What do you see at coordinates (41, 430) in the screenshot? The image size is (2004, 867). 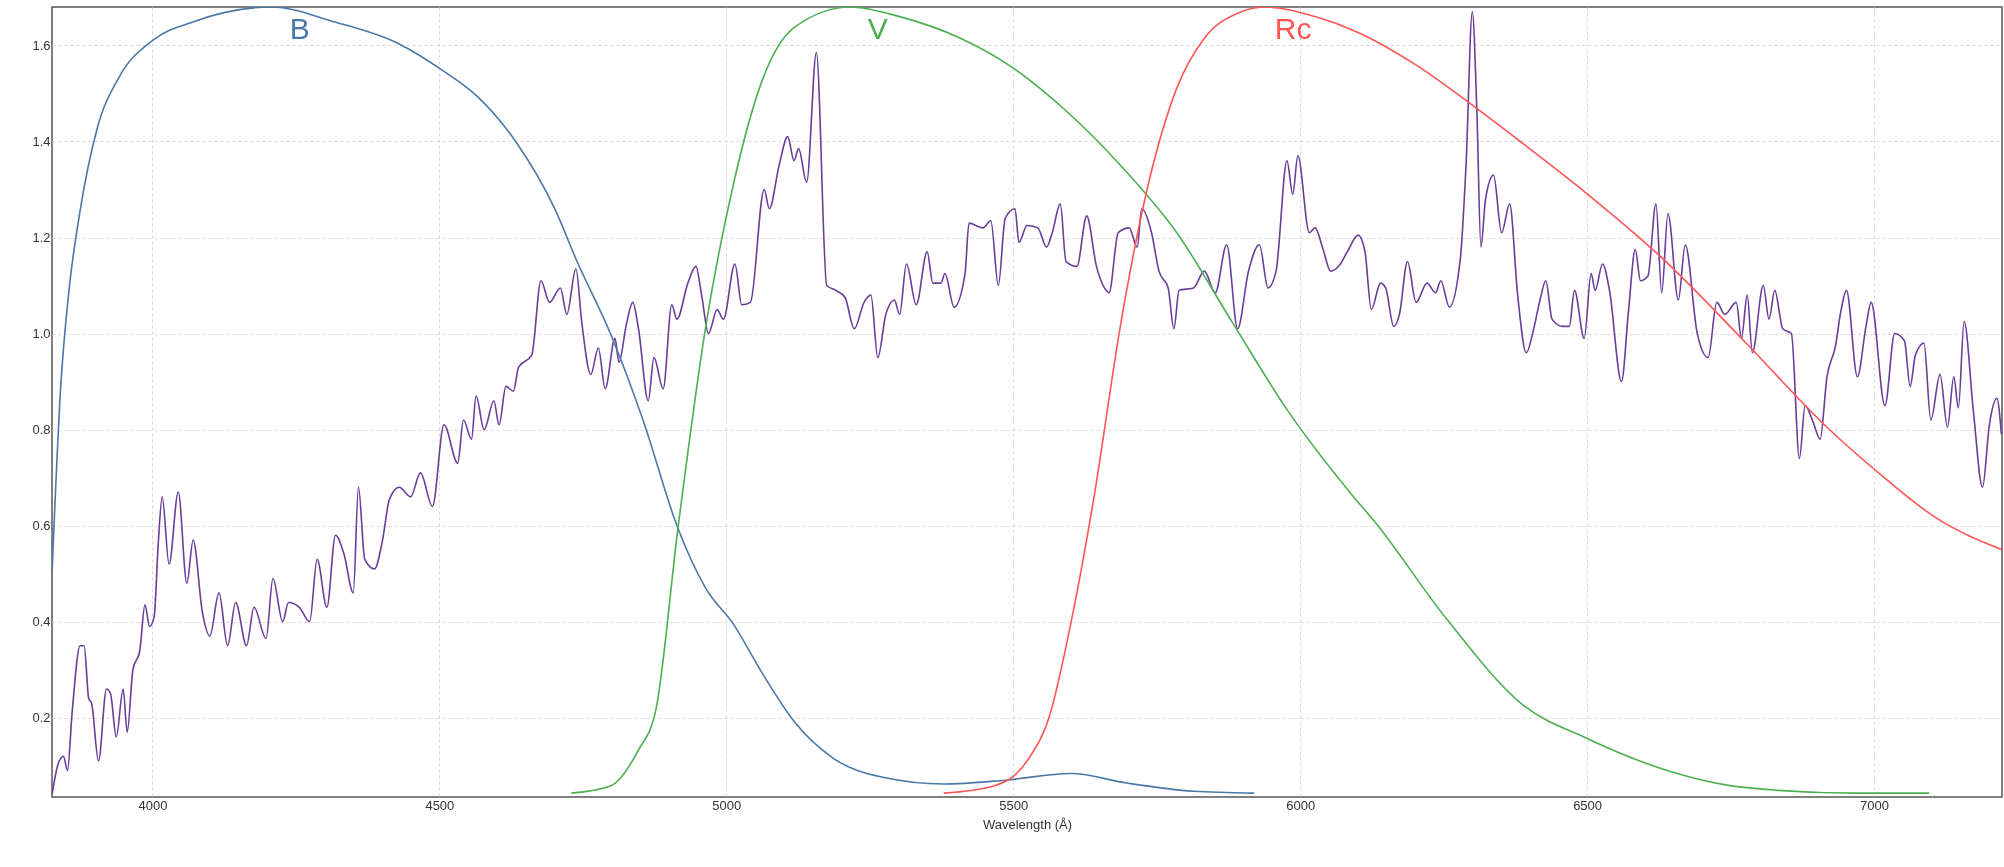 I see `y-tick-label: 0.8` at bounding box center [41, 430].